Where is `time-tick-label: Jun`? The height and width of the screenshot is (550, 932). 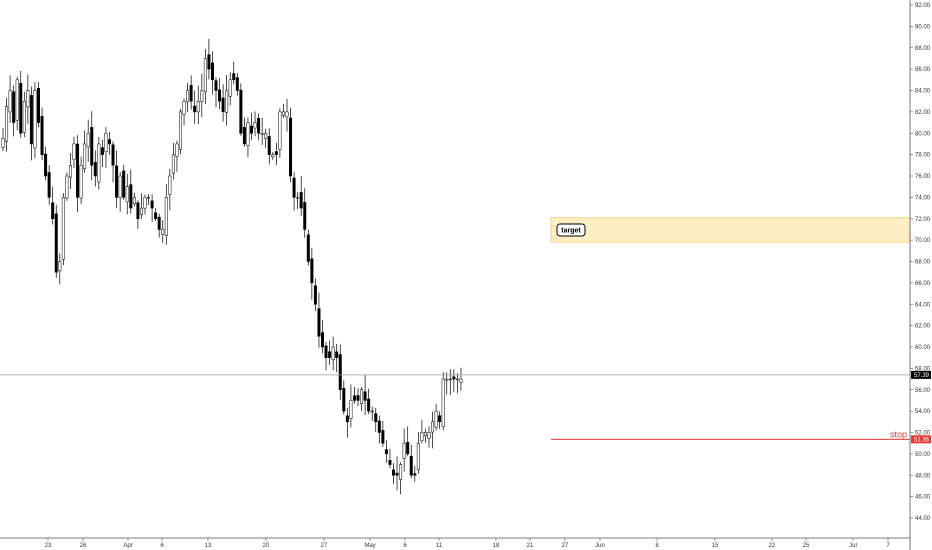
time-tick-label: Jun is located at coordinates (600, 546).